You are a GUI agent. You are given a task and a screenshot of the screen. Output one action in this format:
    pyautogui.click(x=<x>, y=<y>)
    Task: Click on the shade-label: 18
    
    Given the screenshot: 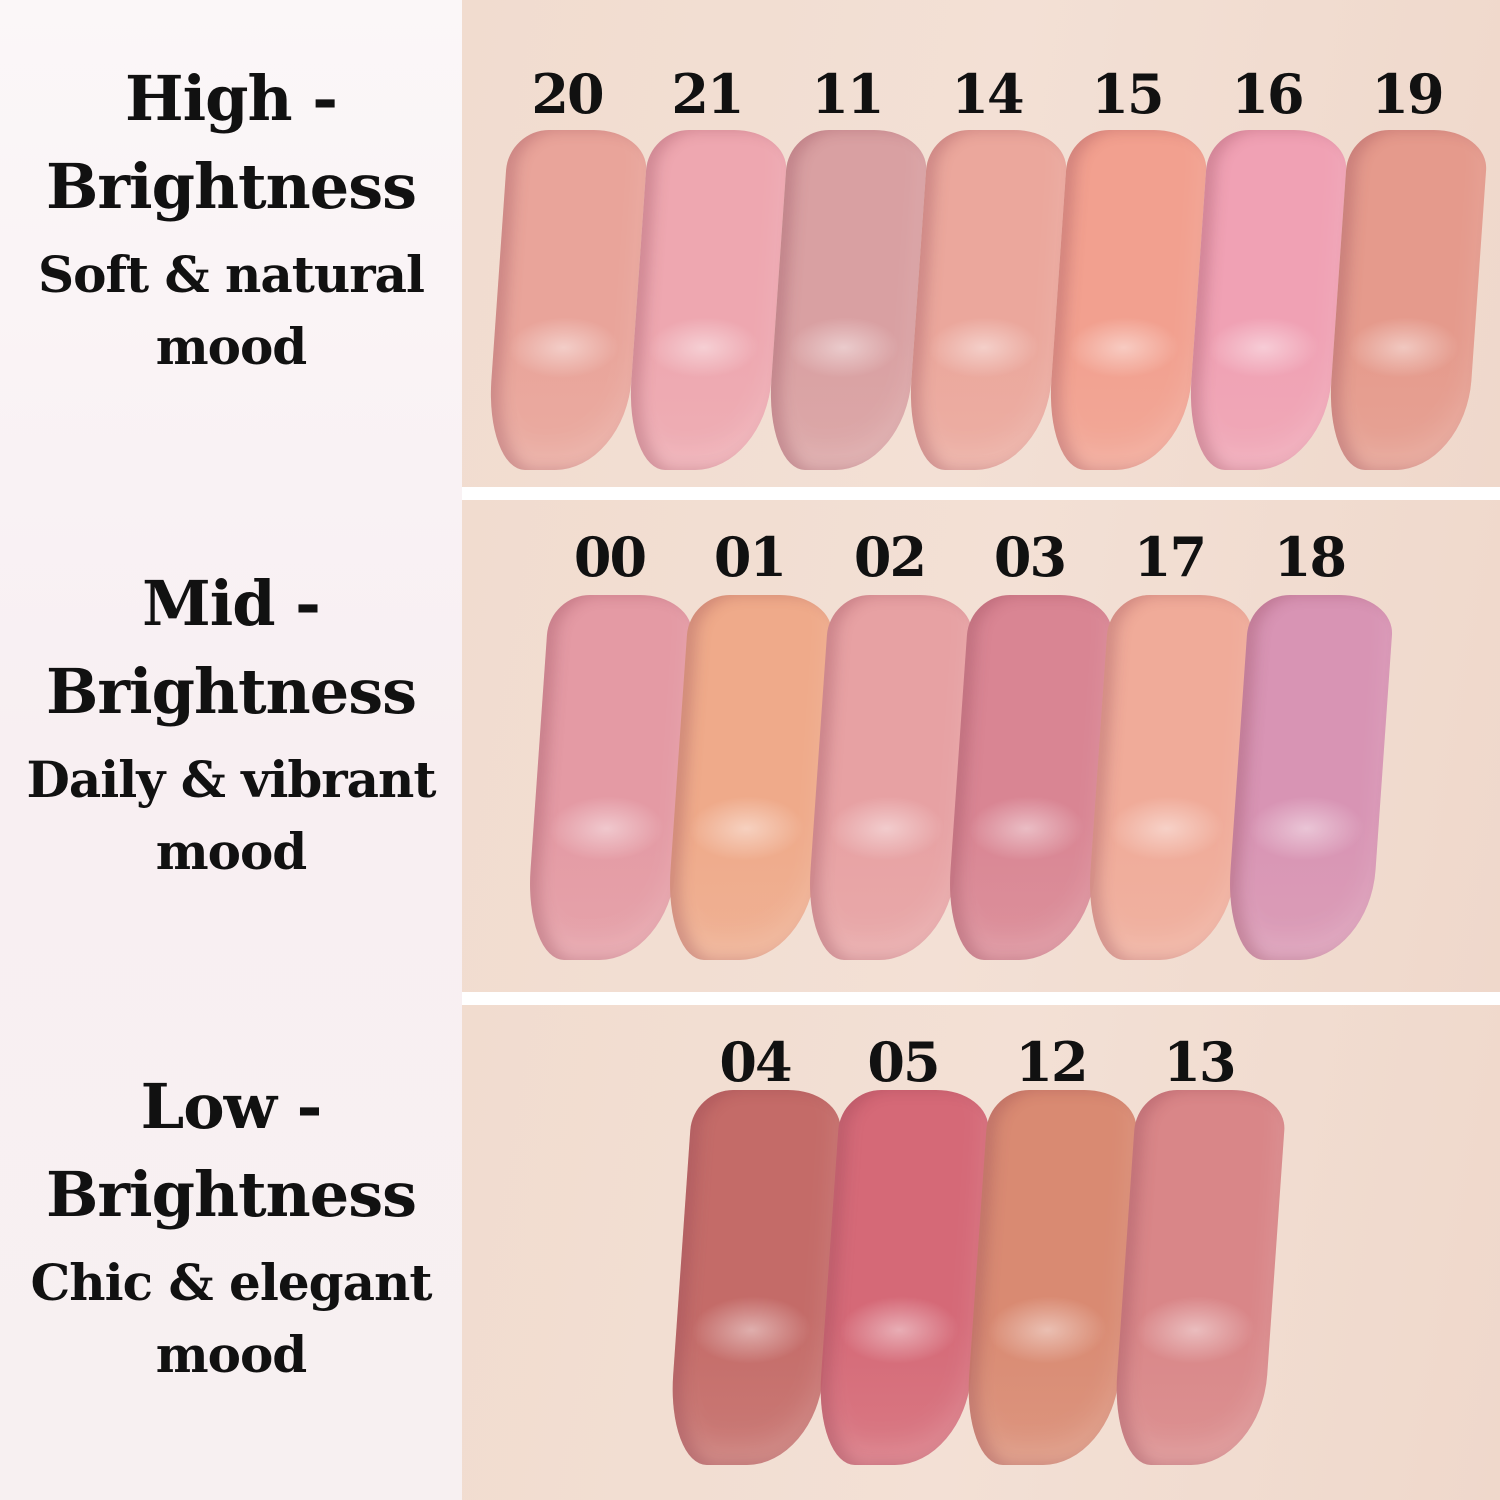 What is the action you would take?
    pyautogui.click(x=1310, y=557)
    